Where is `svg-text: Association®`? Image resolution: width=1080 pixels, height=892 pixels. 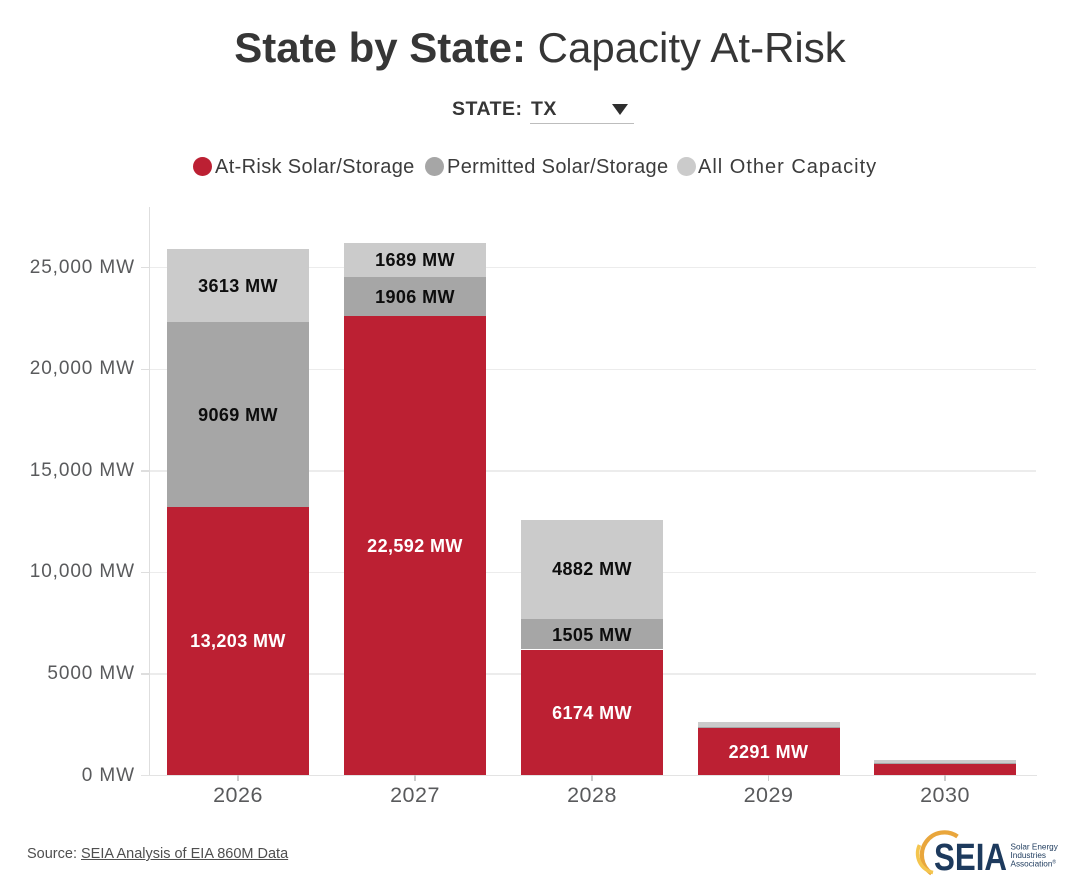 svg-text: Association® is located at coordinates (1034, 864).